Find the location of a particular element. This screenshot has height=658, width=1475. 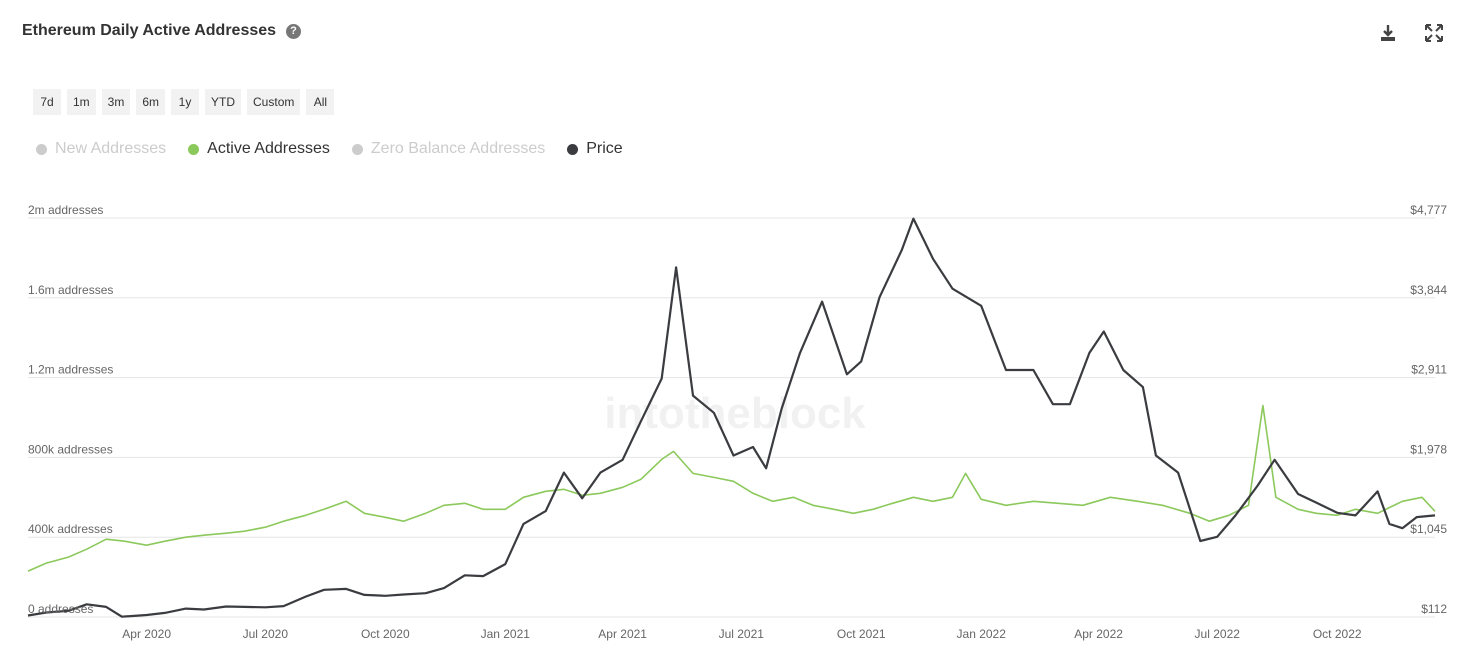

y-right-tick-label: $2,911 is located at coordinates (1429, 370).